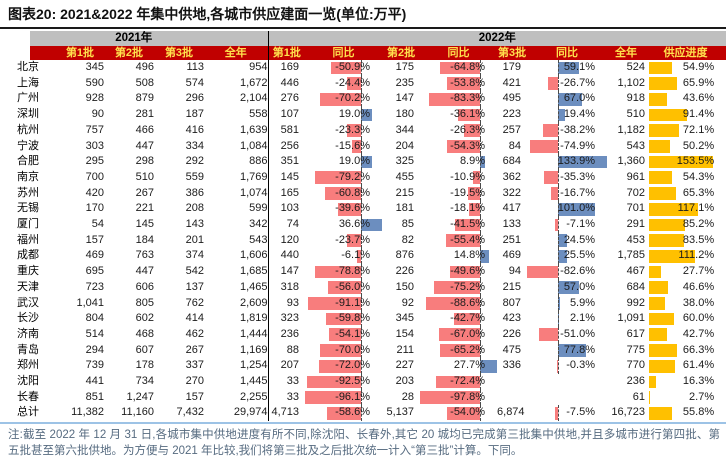 The width and height of the screenshot is (726, 459). Describe the element at coordinates (28, 115) in the screenshot. I see `city-name: 深圳` at that location.